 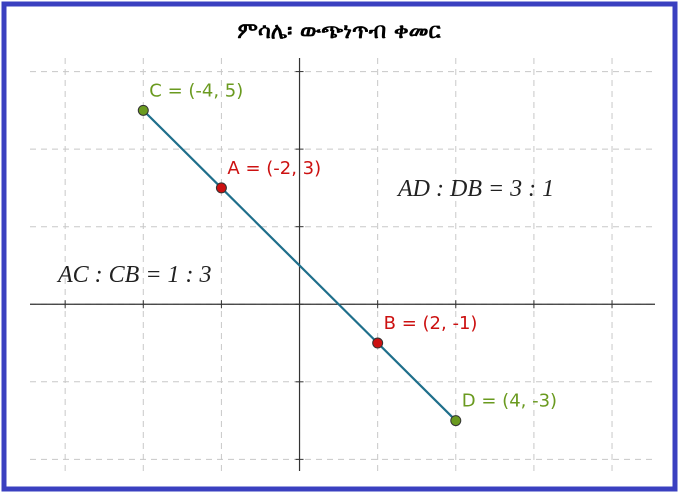 What do you see at coordinates (274, 168) in the screenshot?
I see `point-label: A = (-2, 3)` at bounding box center [274, 168].